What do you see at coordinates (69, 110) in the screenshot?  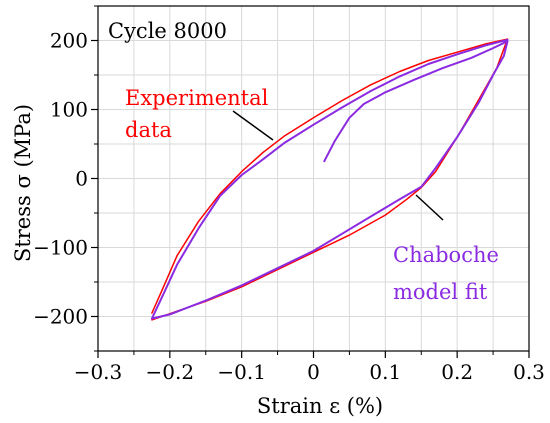 I see `y-tick-label: 100` at bounding box center [69, 110].